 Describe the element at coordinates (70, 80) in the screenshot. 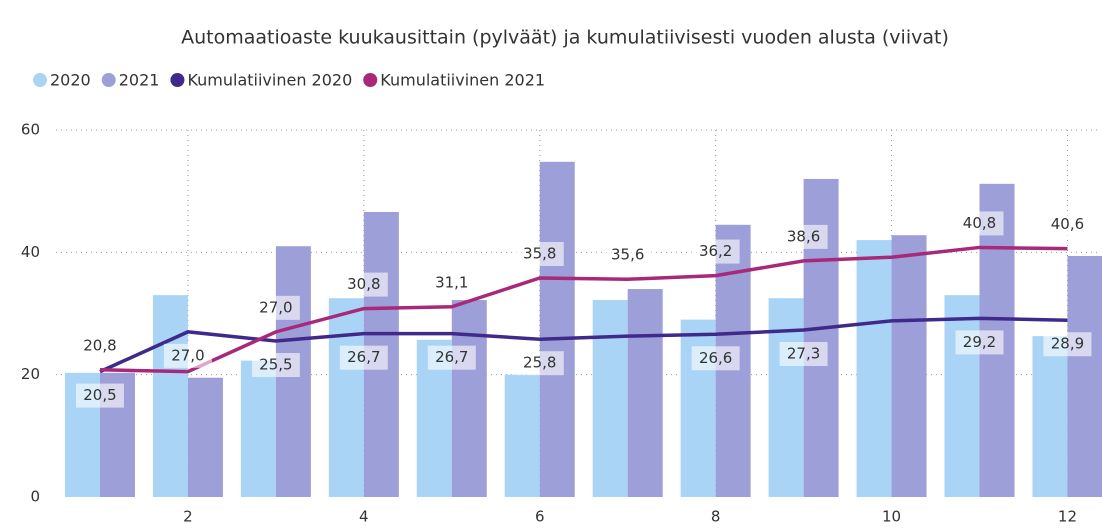

I see `legend-label: 2020` at that location.